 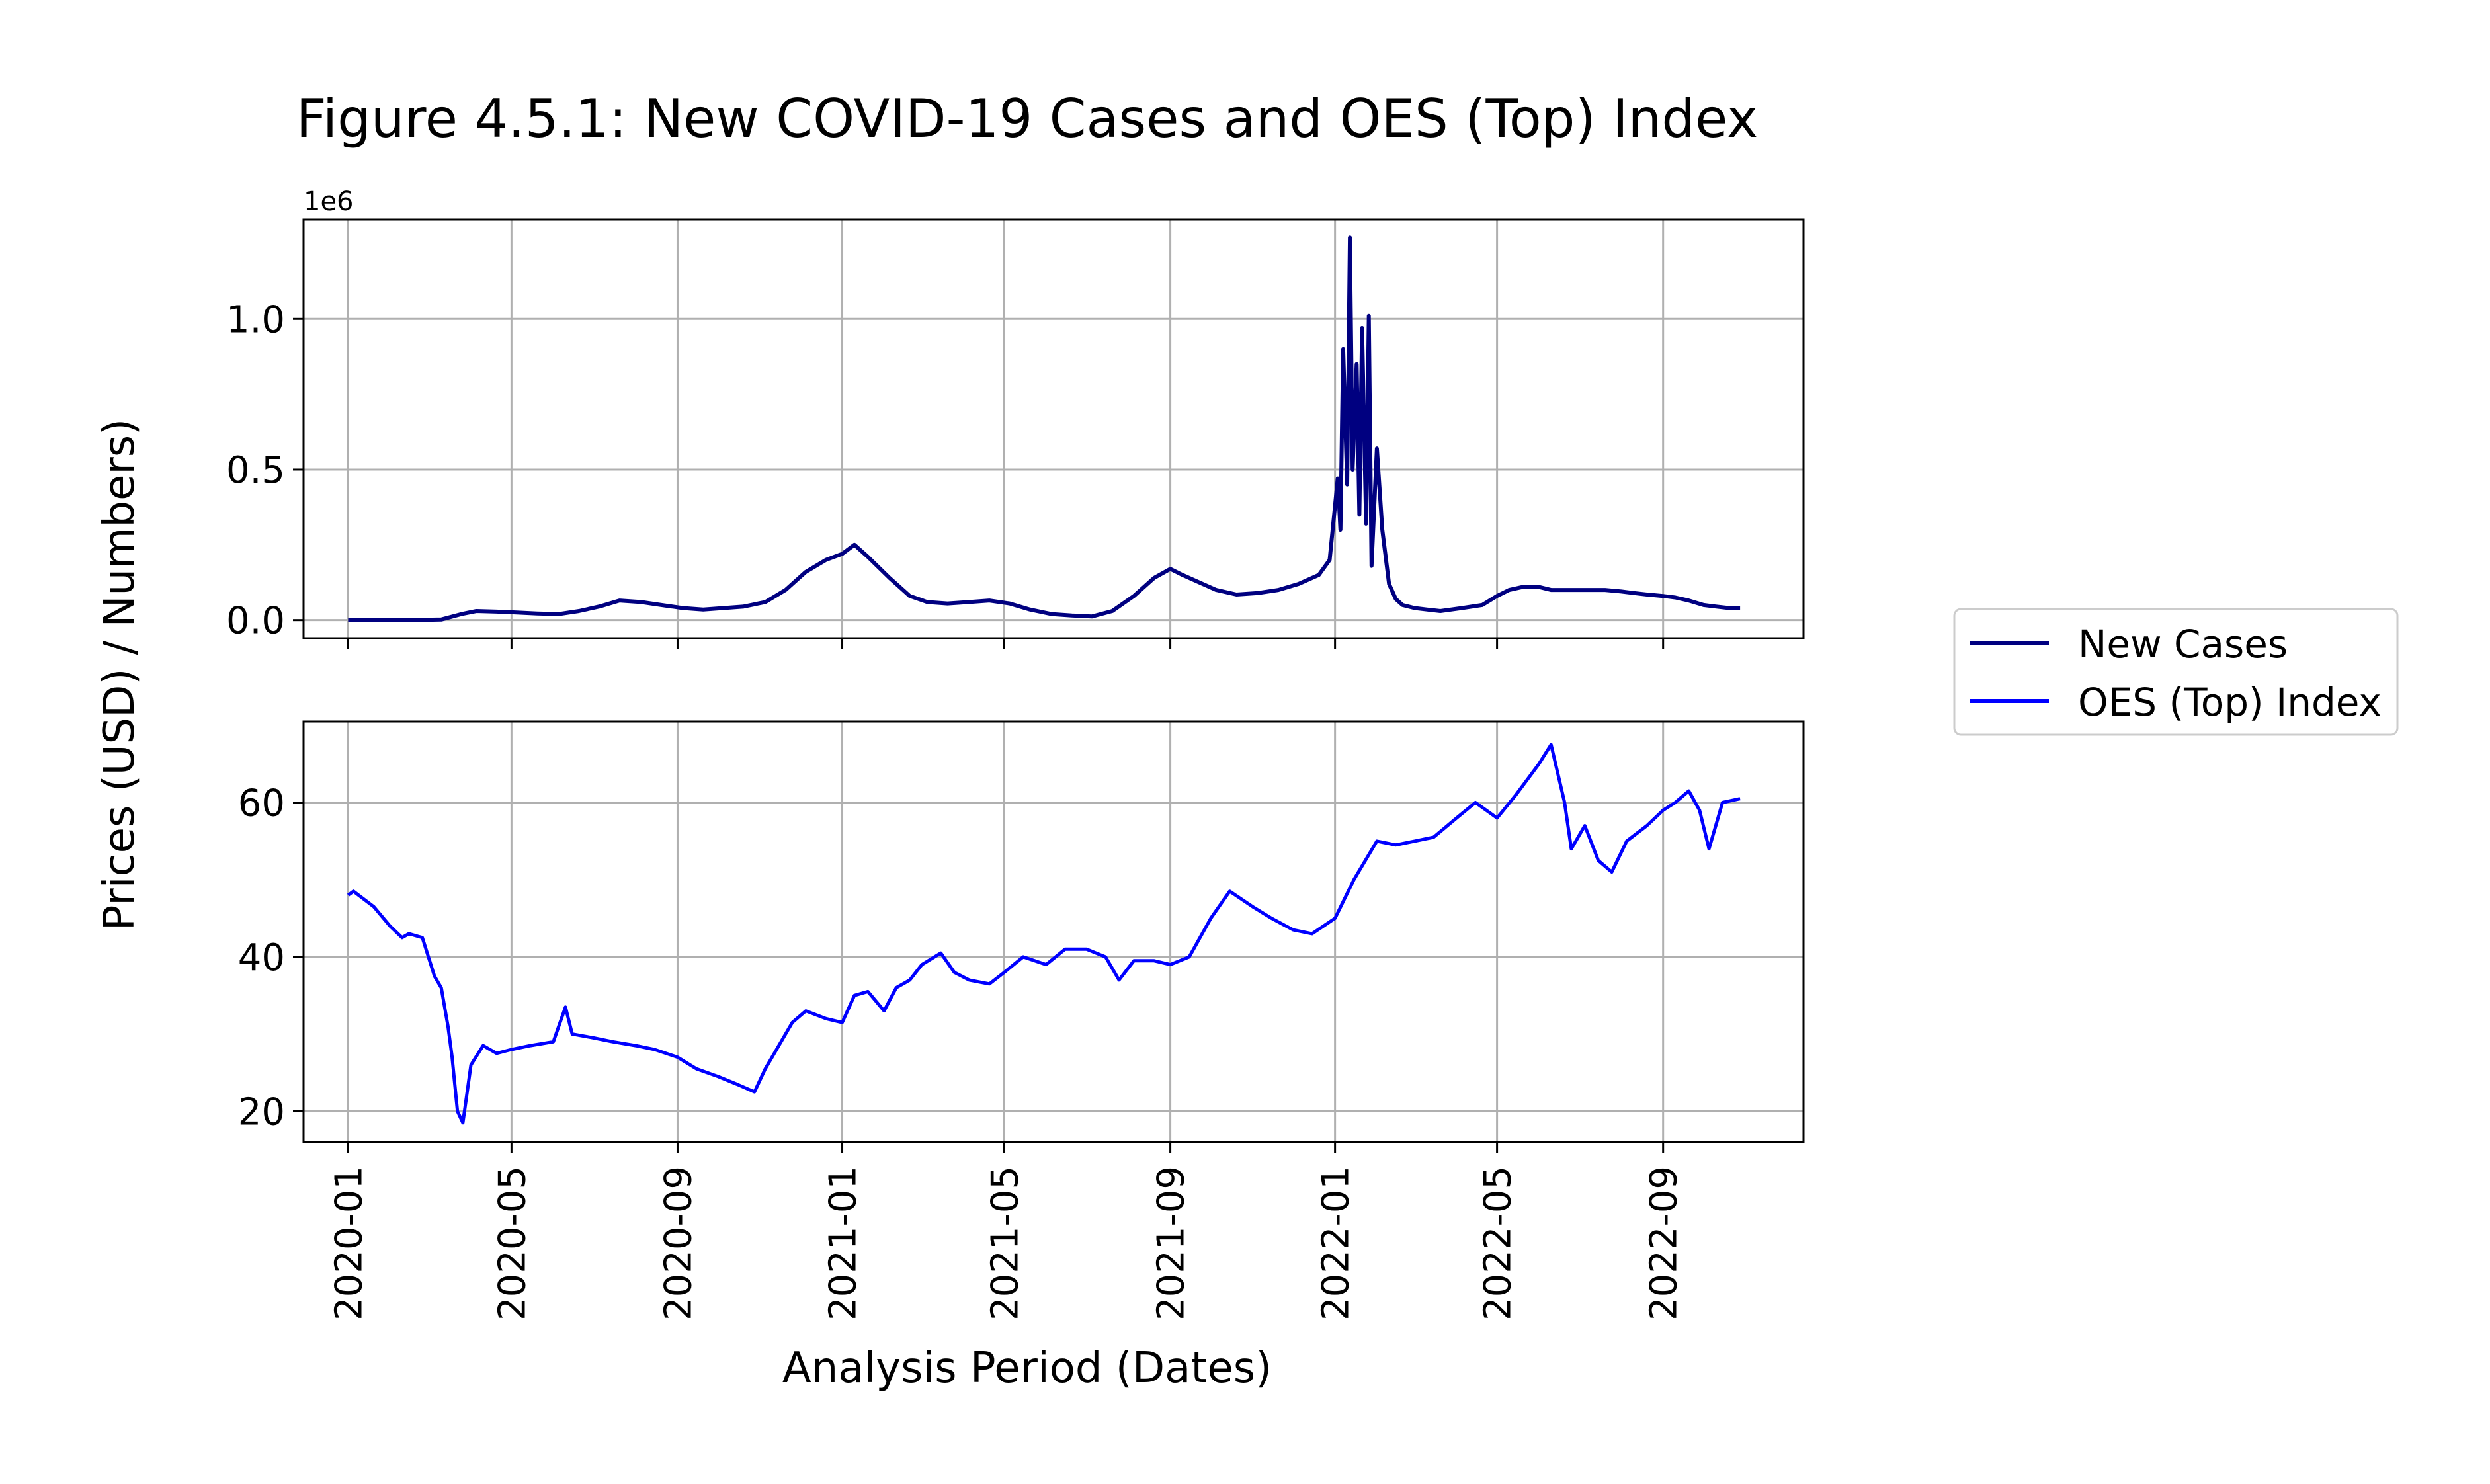 I want to click on y-tick-label: 0.5, so click(x=255, y=470).